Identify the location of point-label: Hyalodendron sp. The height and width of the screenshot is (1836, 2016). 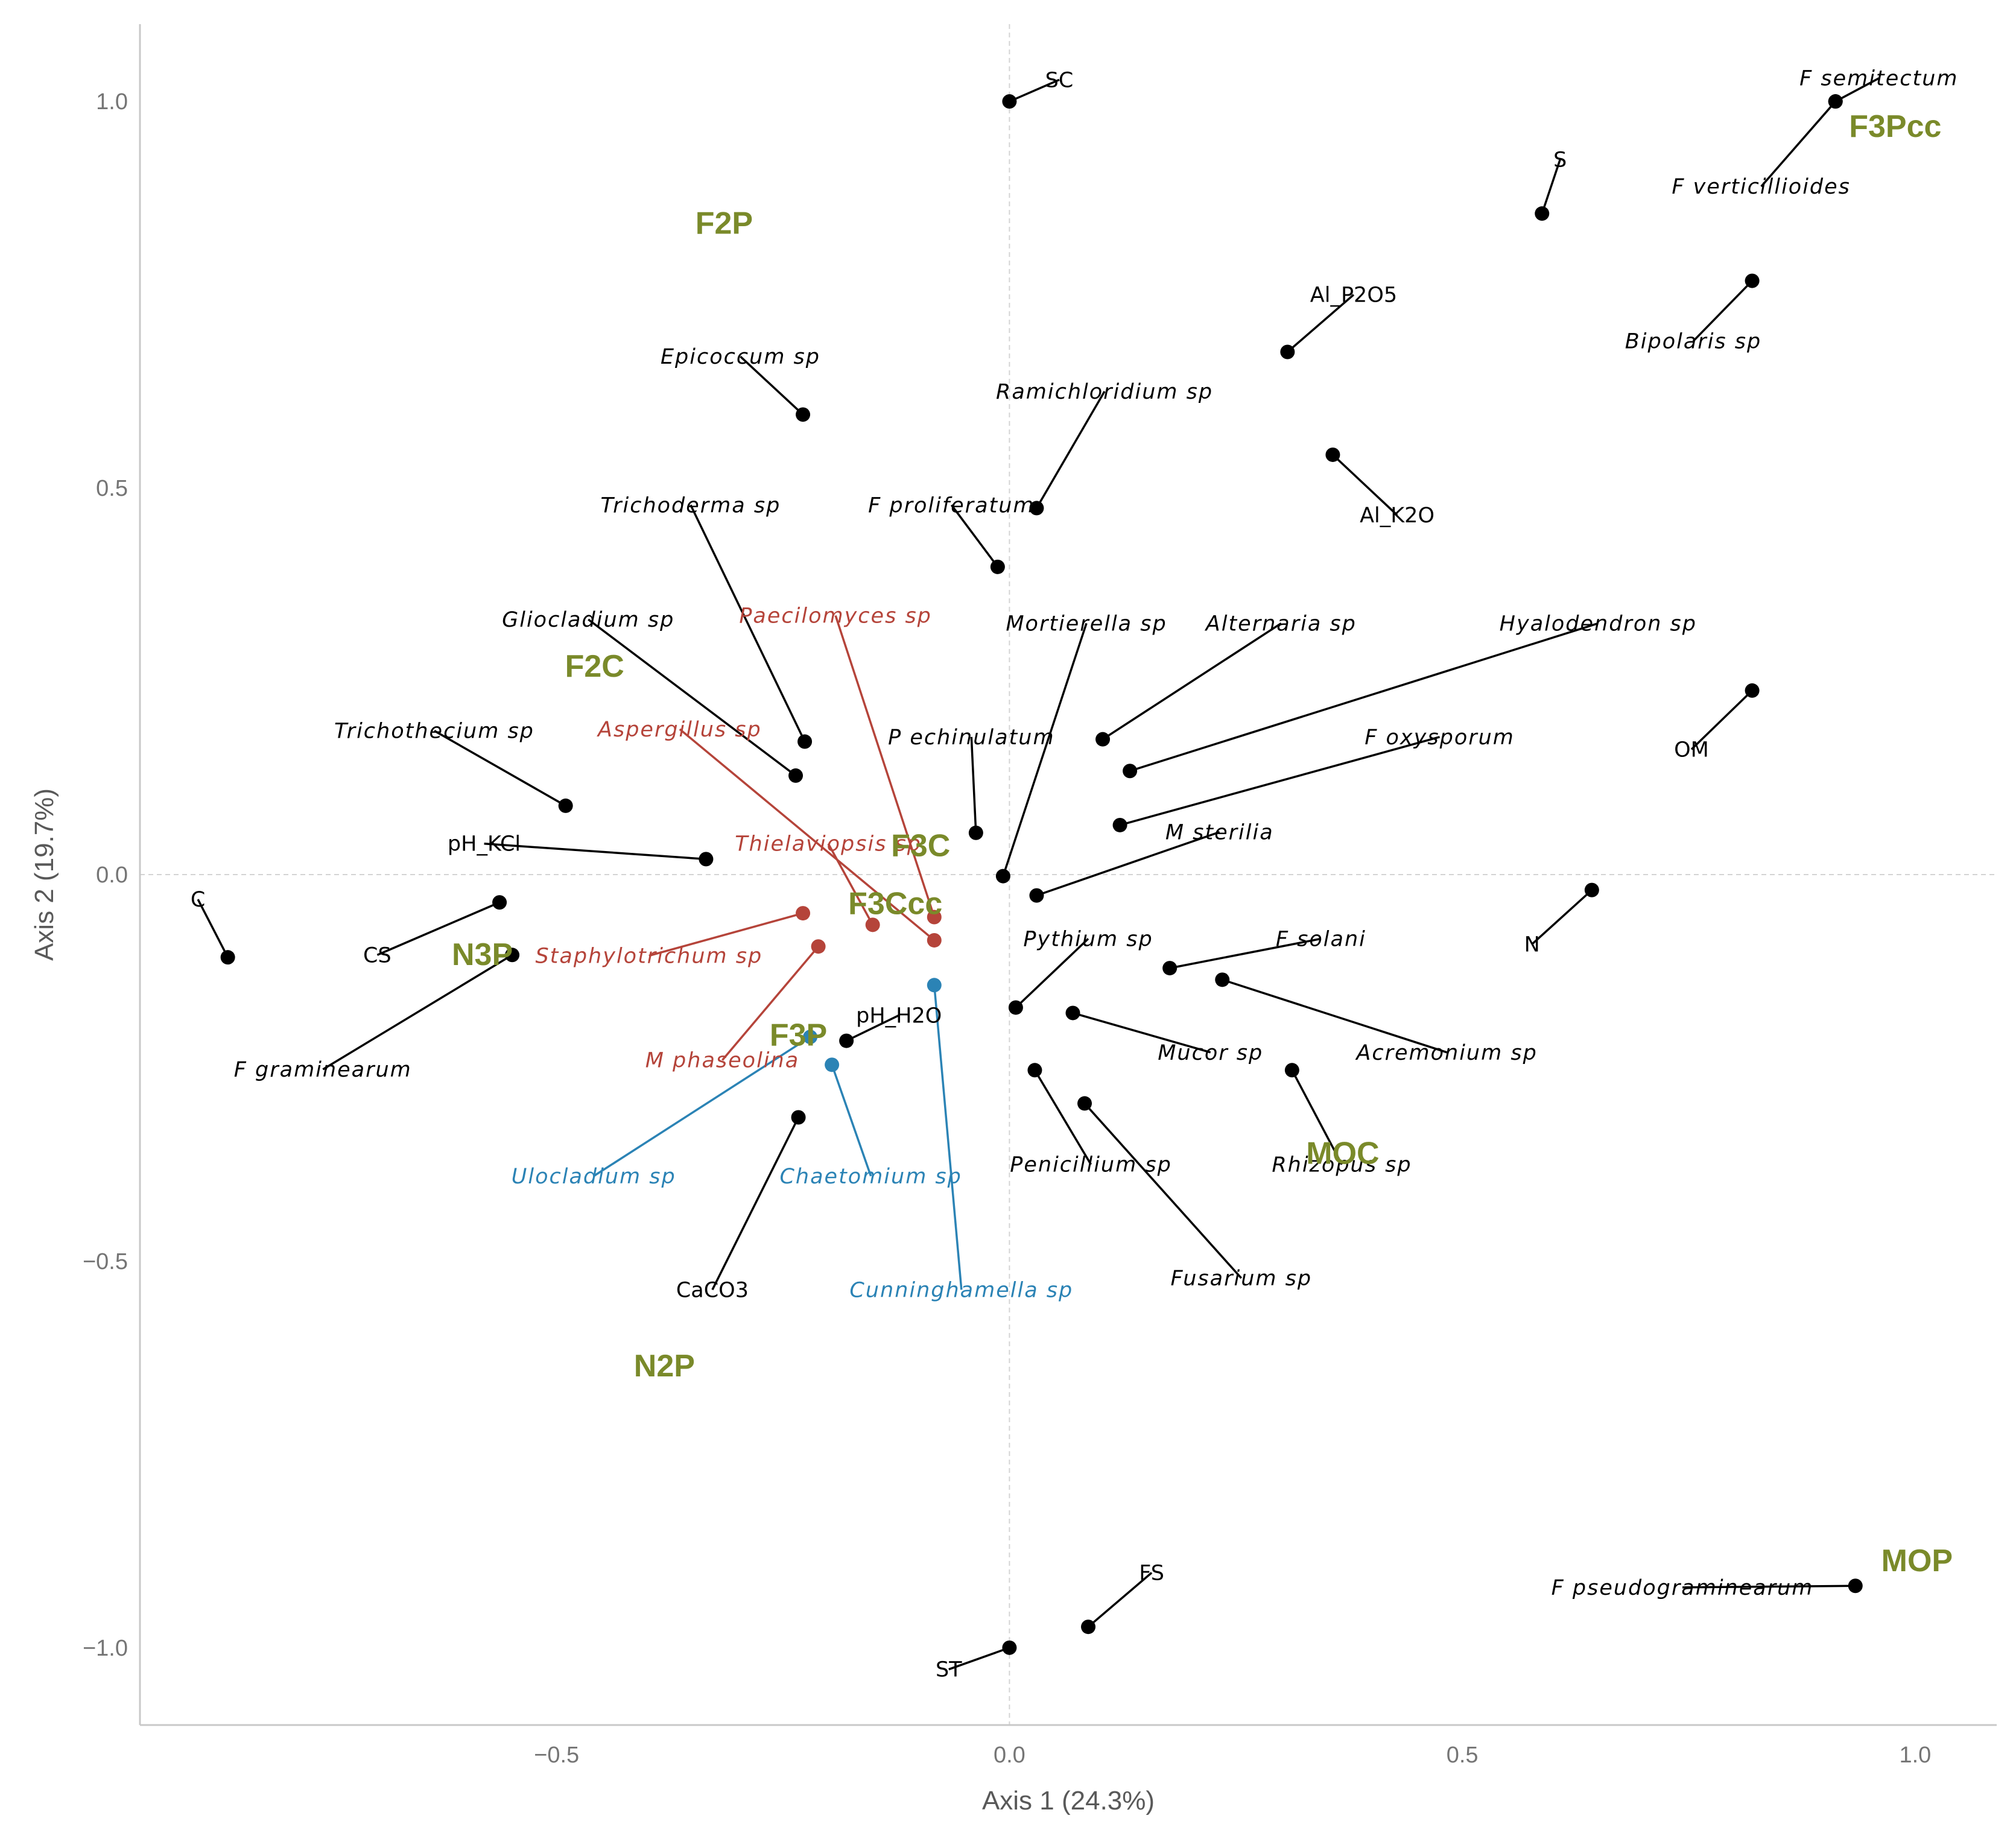
(1598, 624).